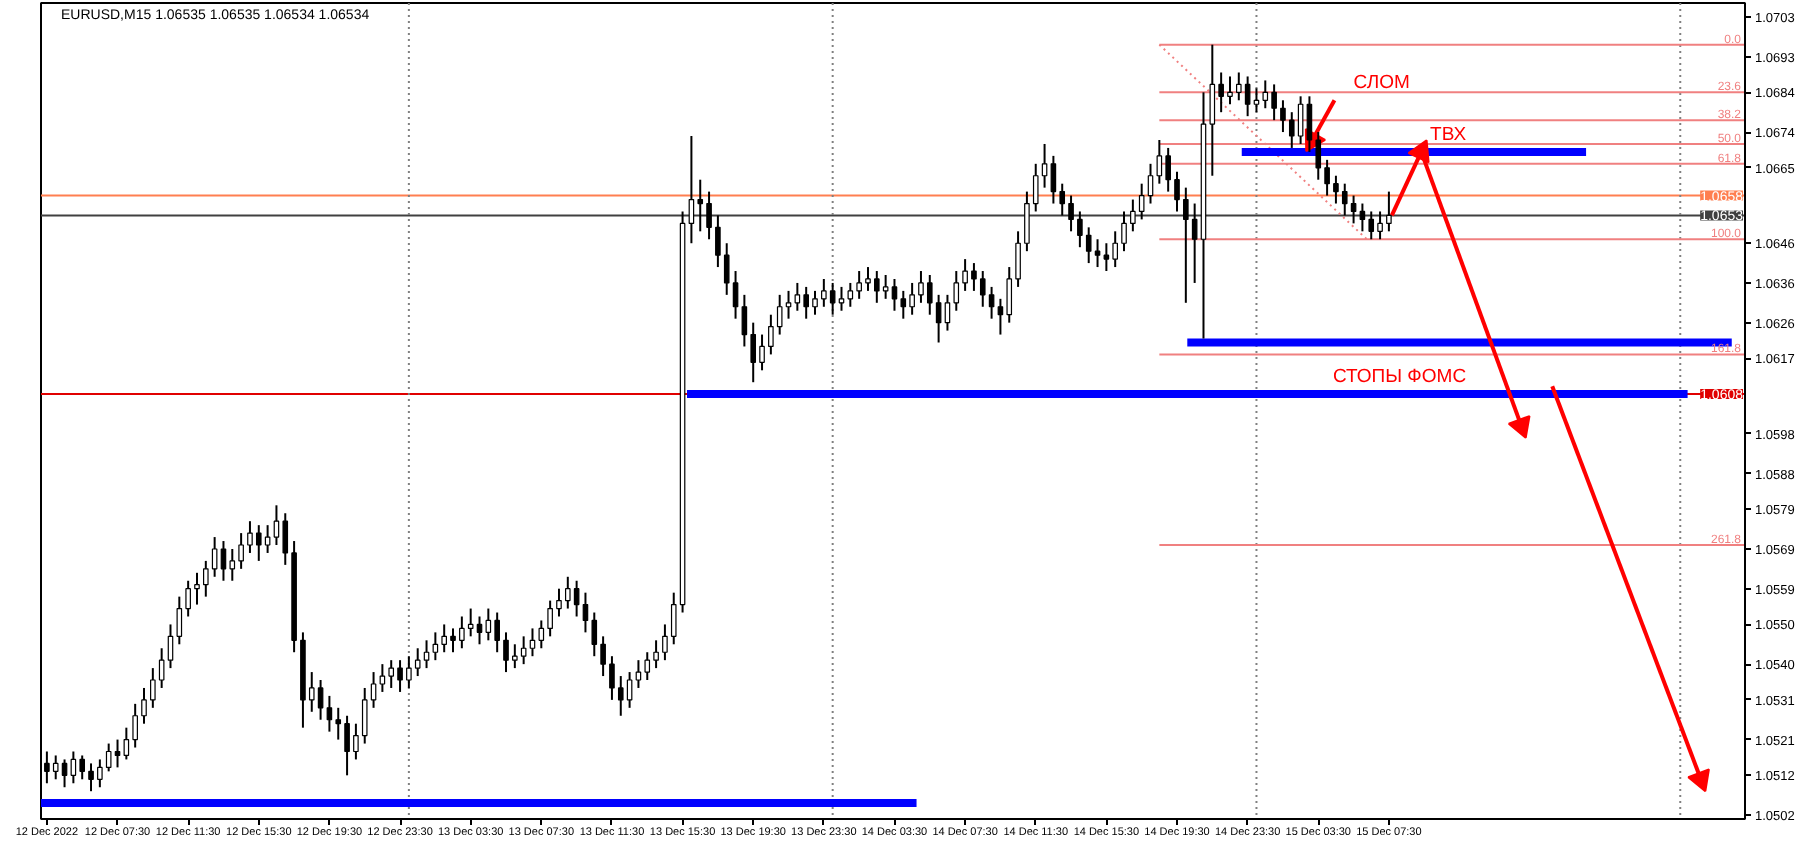  Describe the element at coordinates (1381, 83) in the screenshot. I see `annotation: СЛОМ` at that location.